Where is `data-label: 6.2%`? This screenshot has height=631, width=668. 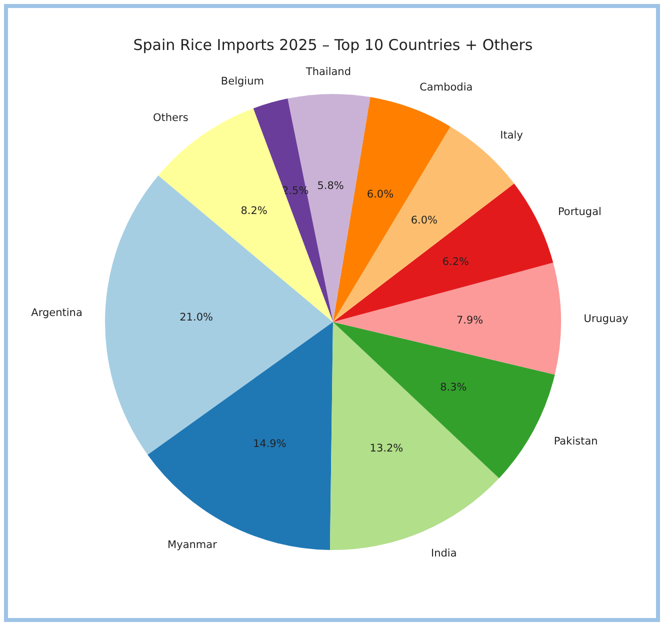 data-label: 6.2% is located at coordinates (456, 262).